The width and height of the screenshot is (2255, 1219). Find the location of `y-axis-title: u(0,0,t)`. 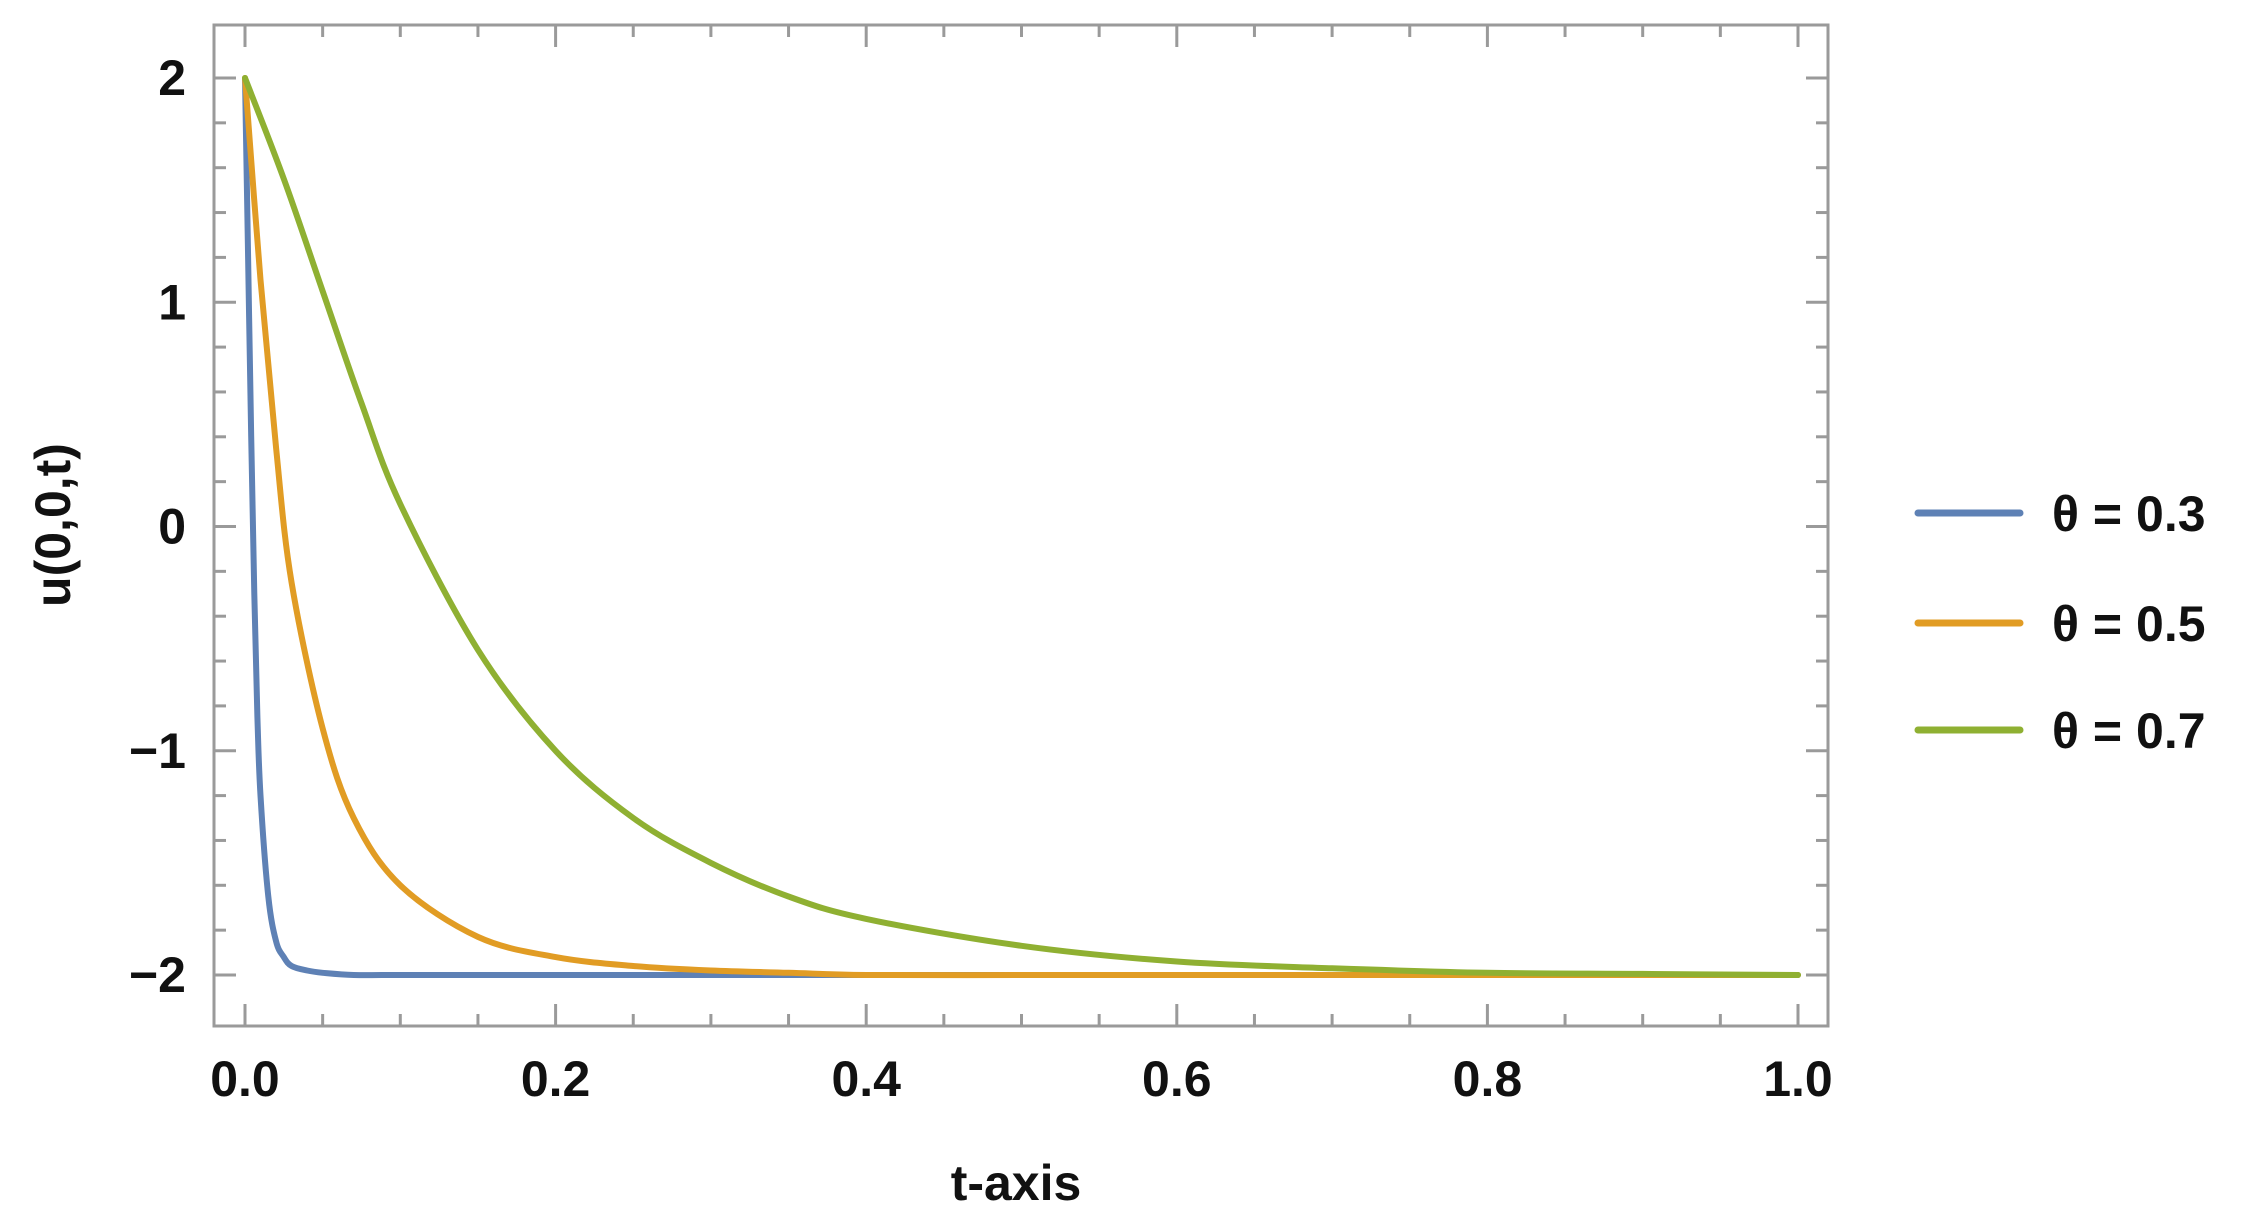

y-axis-title: u(0,0,t) is located at coordinates (53, 525).